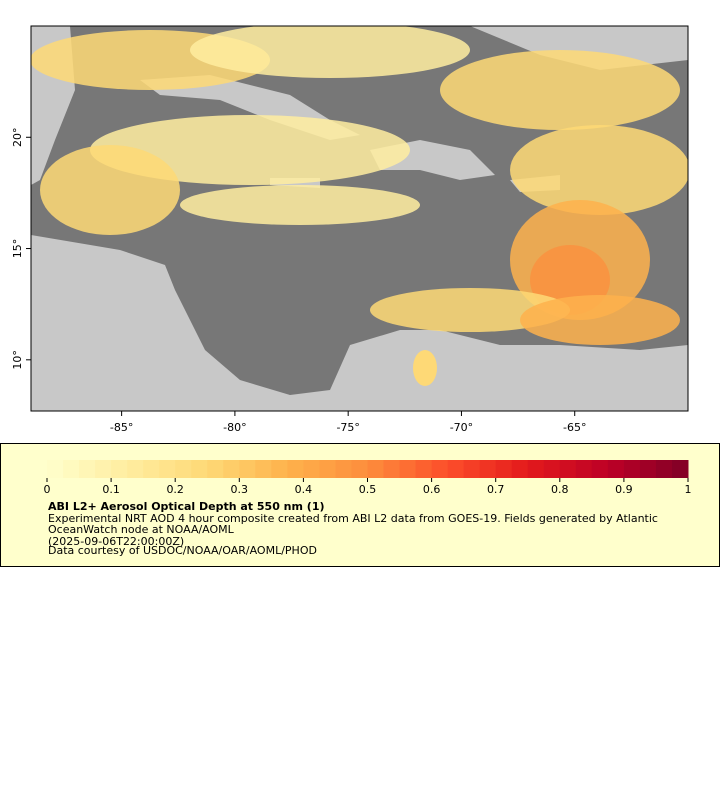  I want to click on legend-line: OceanWatch node at NOAA/AOML, so click(141, 529).